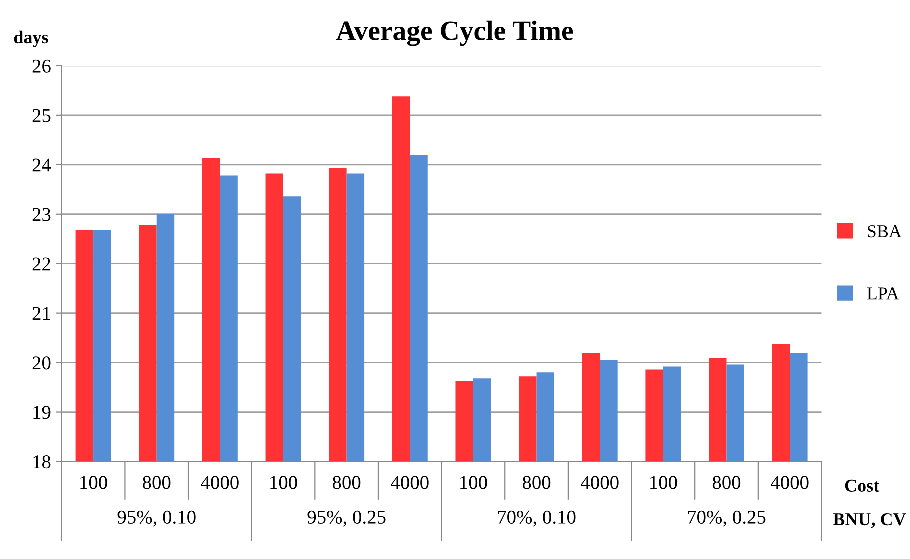  What do you see at coordinates (862, 486) in the screenshot?
I see `x-axis-title: Cost` at bounding box center [862, 486].